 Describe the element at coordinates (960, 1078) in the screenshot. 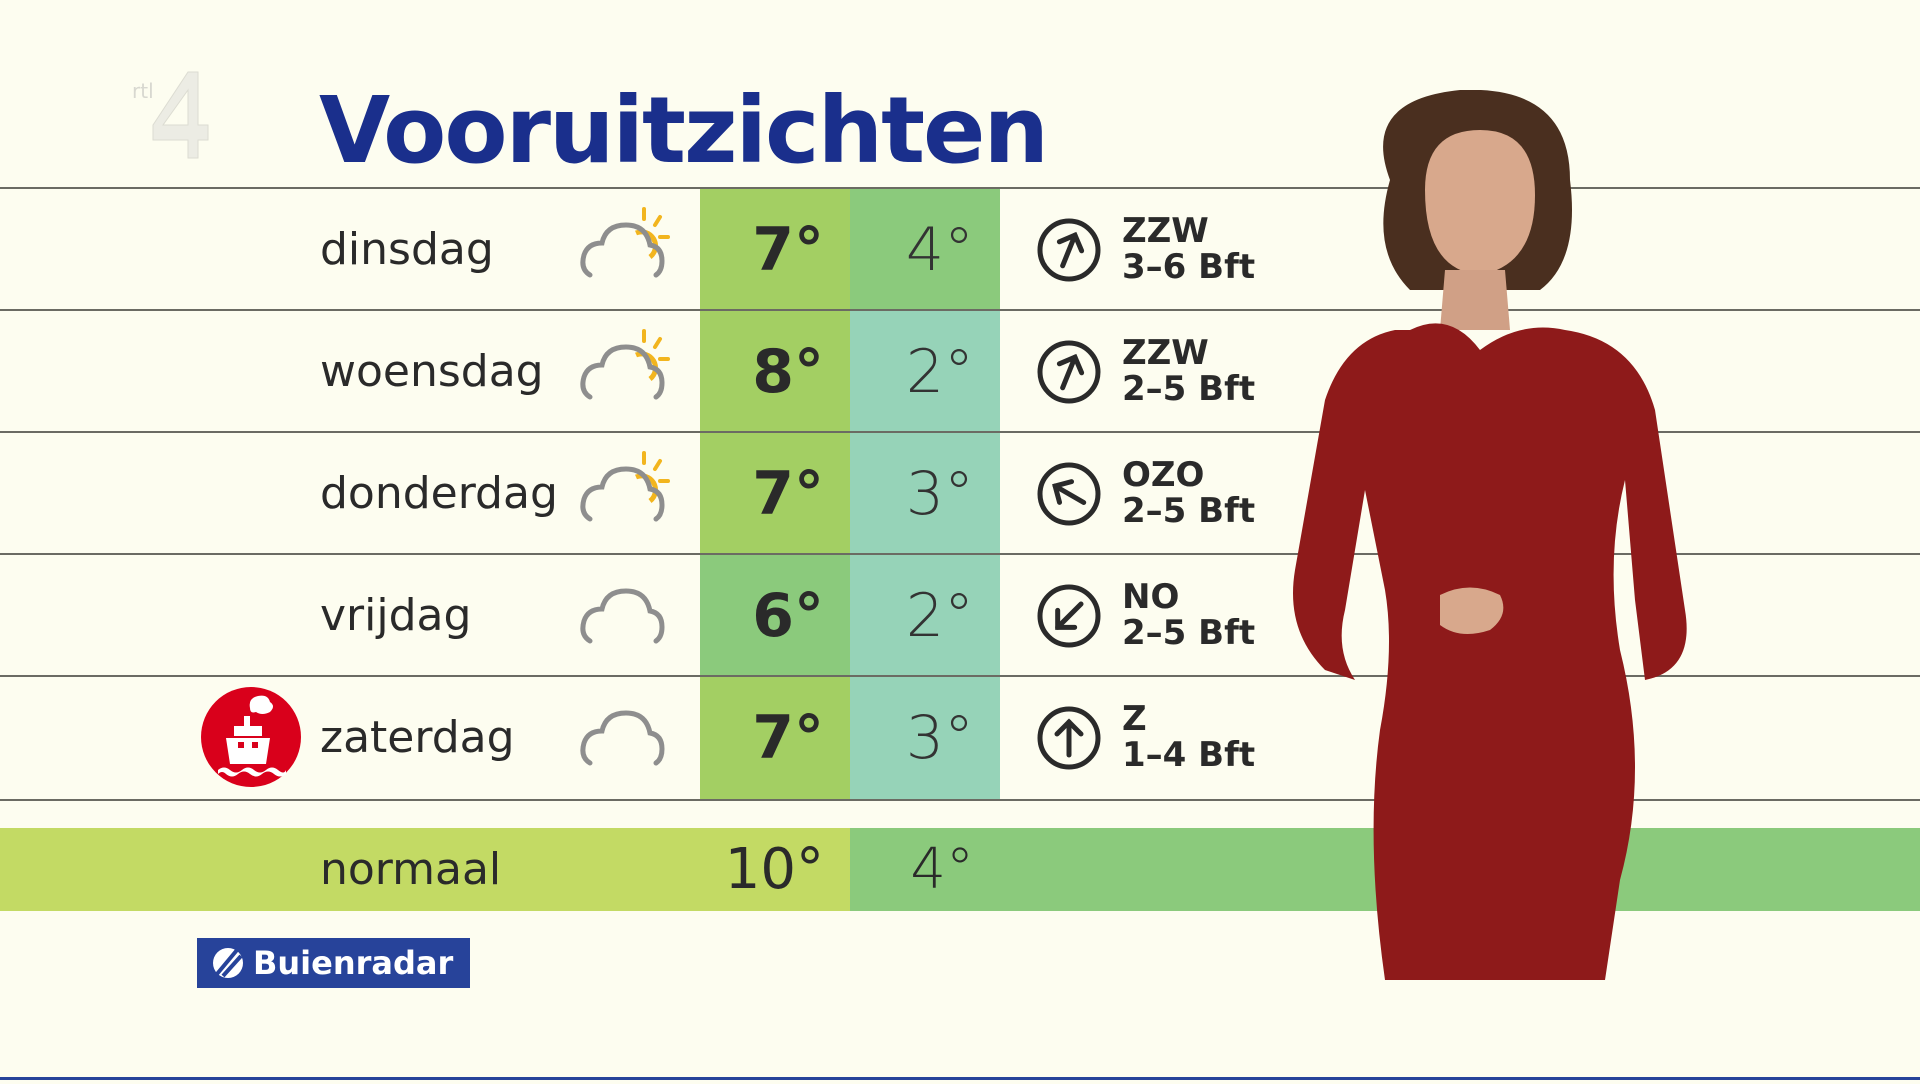

I see `bottom-edge` at that location.